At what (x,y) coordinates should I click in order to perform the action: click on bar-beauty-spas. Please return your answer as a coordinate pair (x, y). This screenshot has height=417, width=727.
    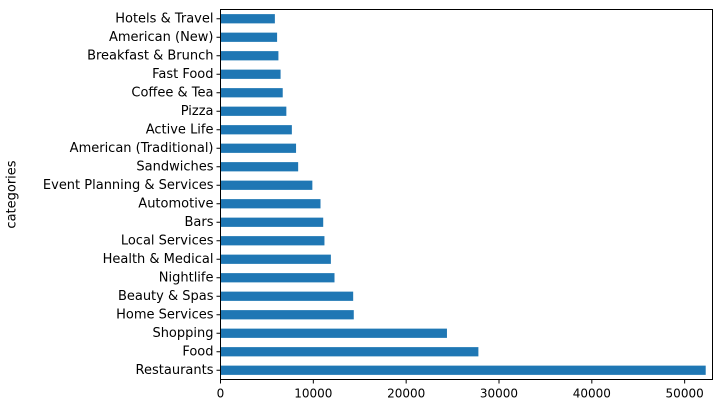
    Looking at the image, I should click on (287, 296).